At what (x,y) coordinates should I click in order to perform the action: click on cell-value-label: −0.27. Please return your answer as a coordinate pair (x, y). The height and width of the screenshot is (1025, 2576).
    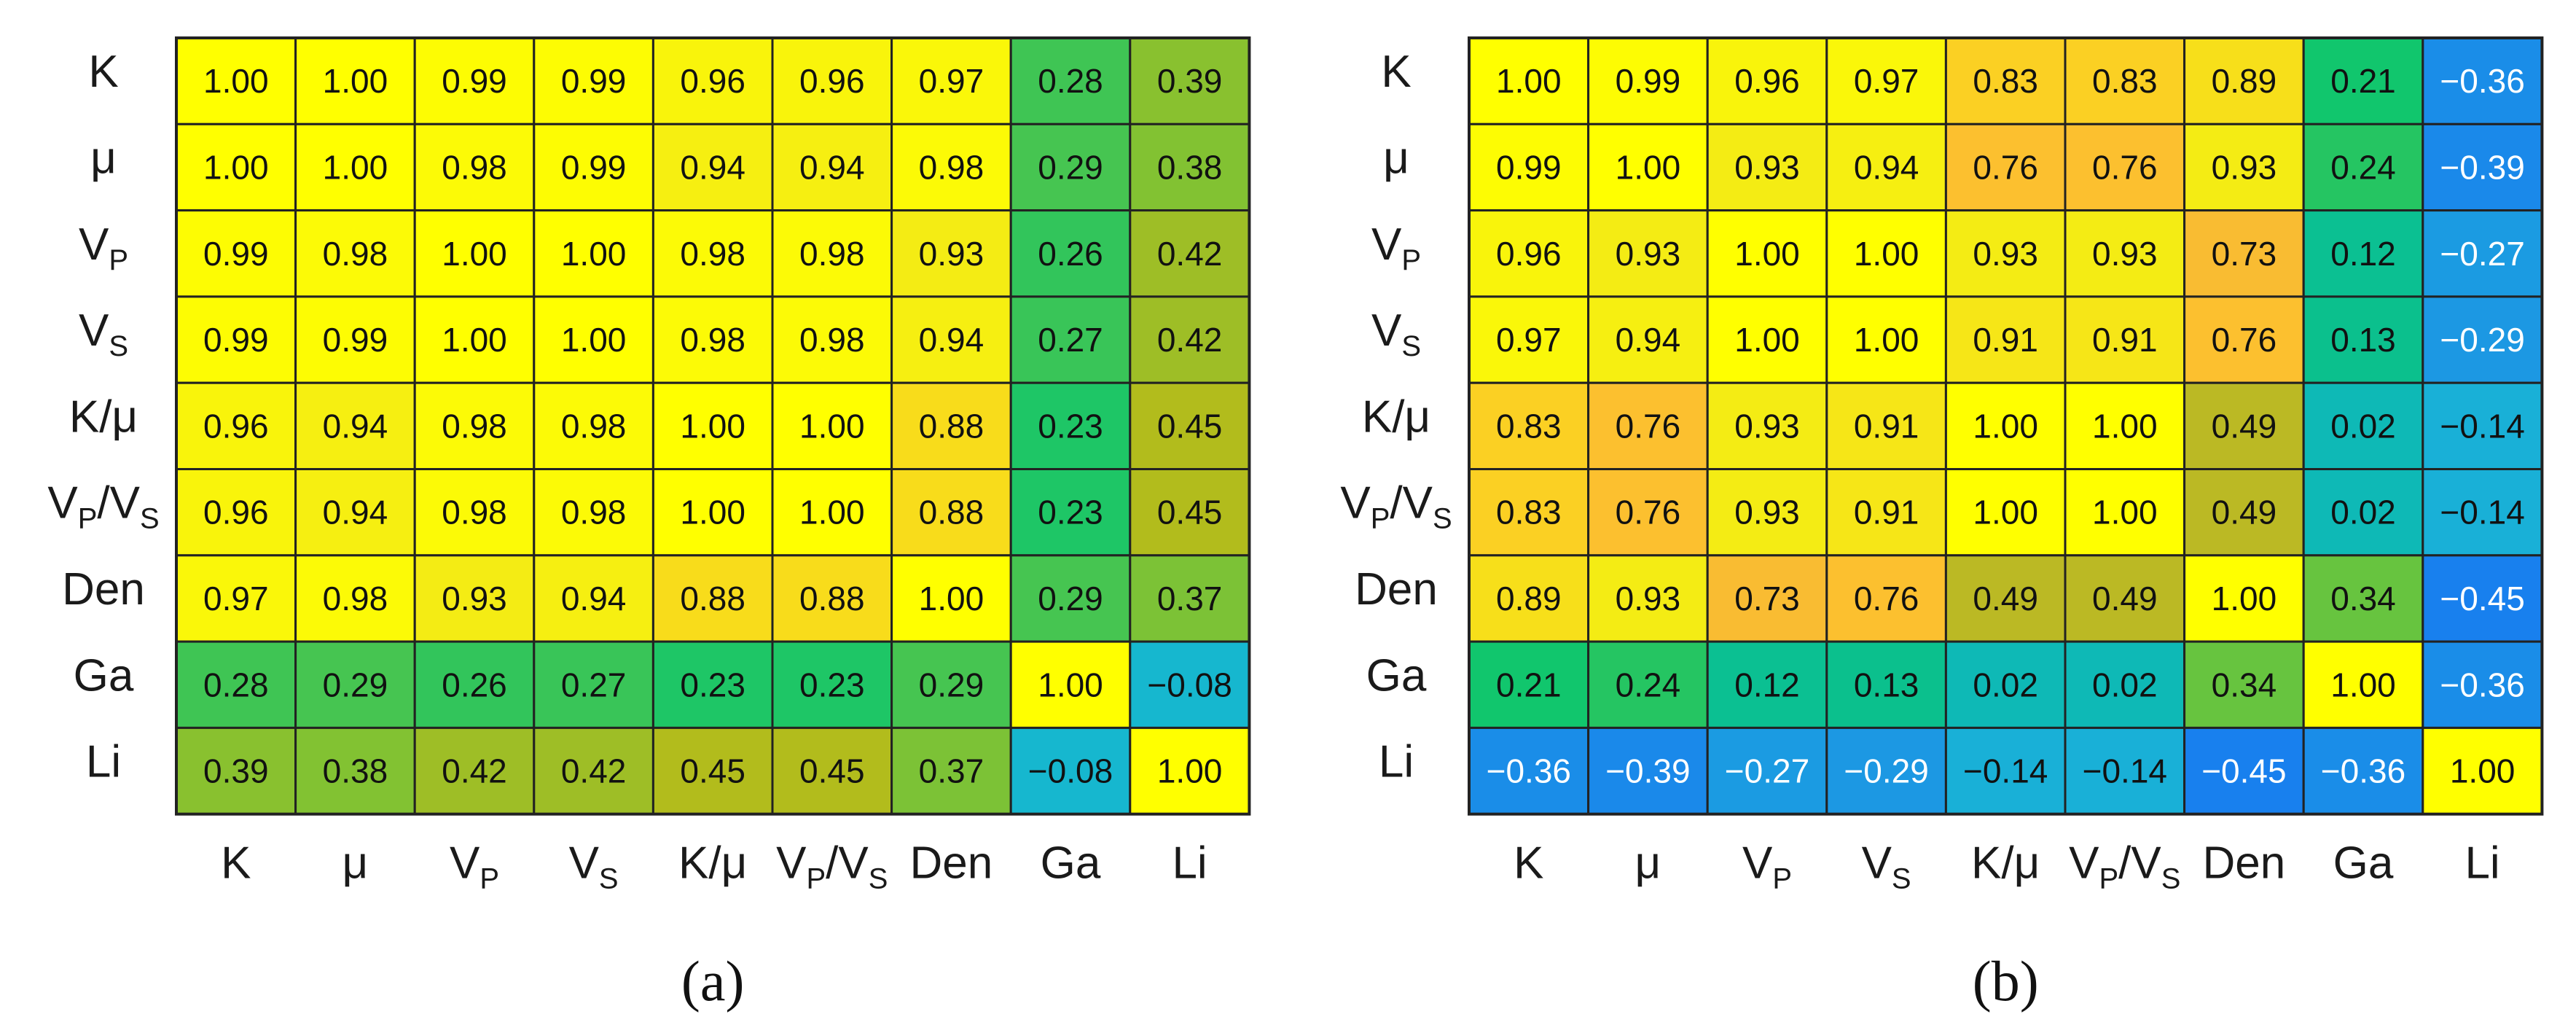
    Looking at the image, I should click on (1767, 771).